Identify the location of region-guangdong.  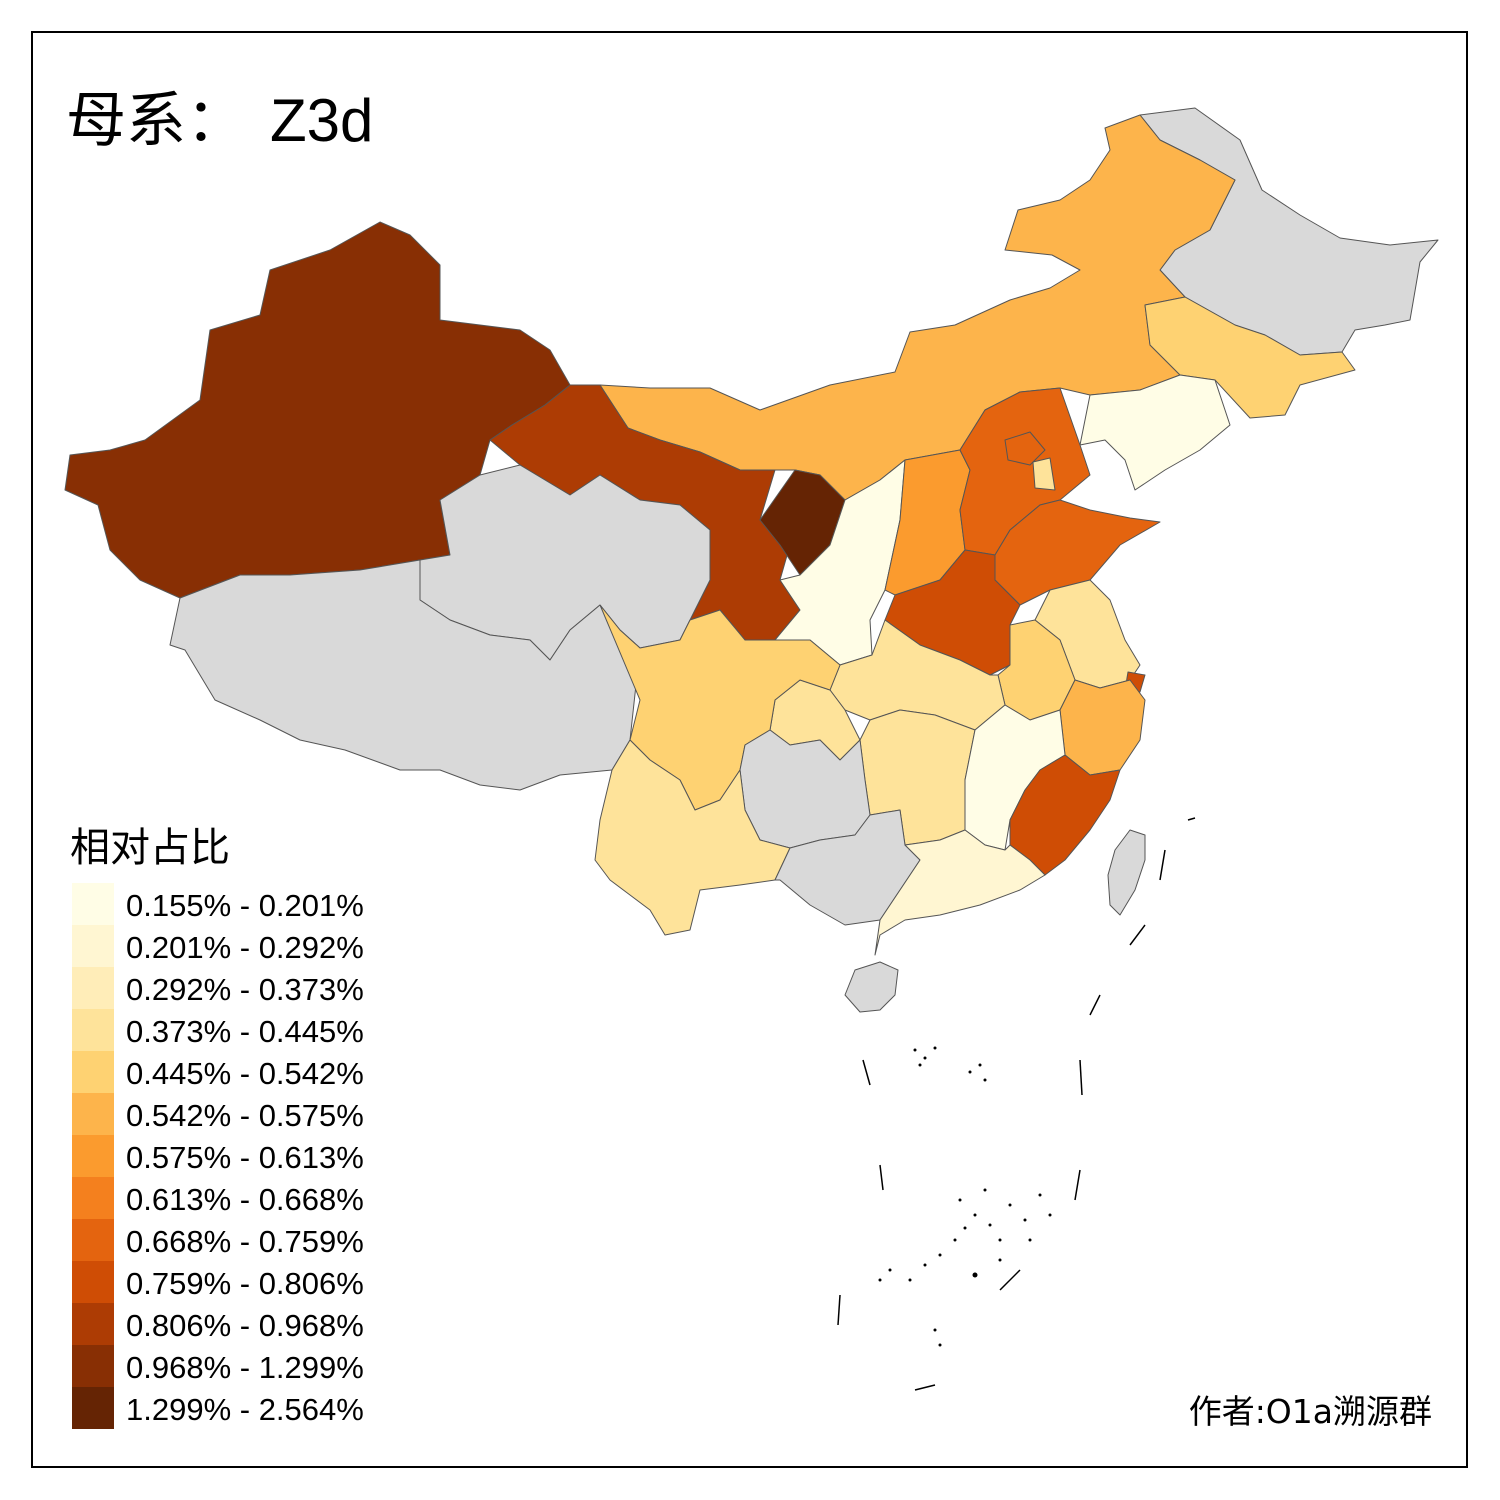
(960, 892).